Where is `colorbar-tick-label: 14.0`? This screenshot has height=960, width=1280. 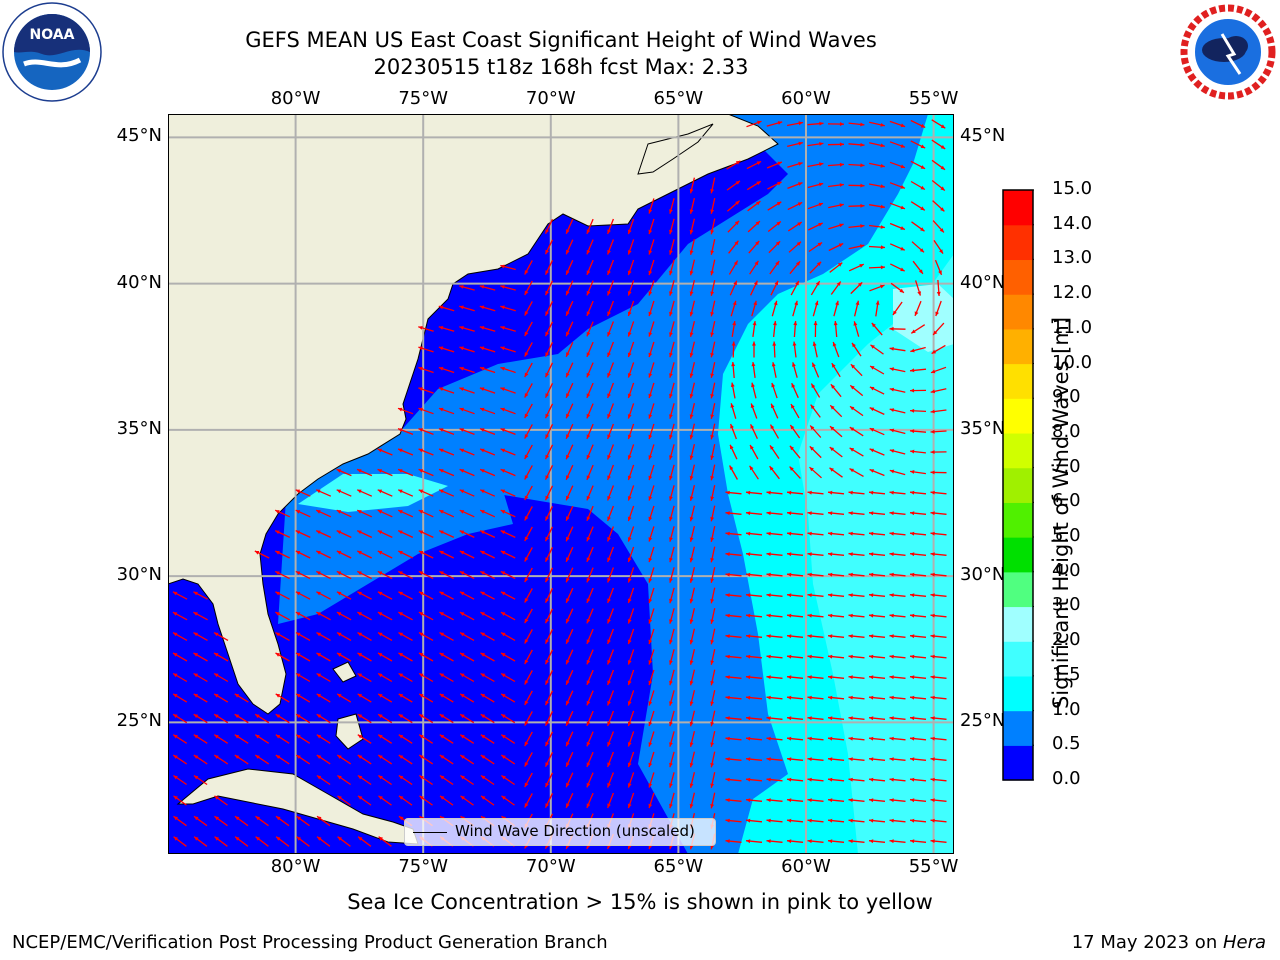 colorbar-tick-label: 14.0 is located at coordinates (1072, 223).